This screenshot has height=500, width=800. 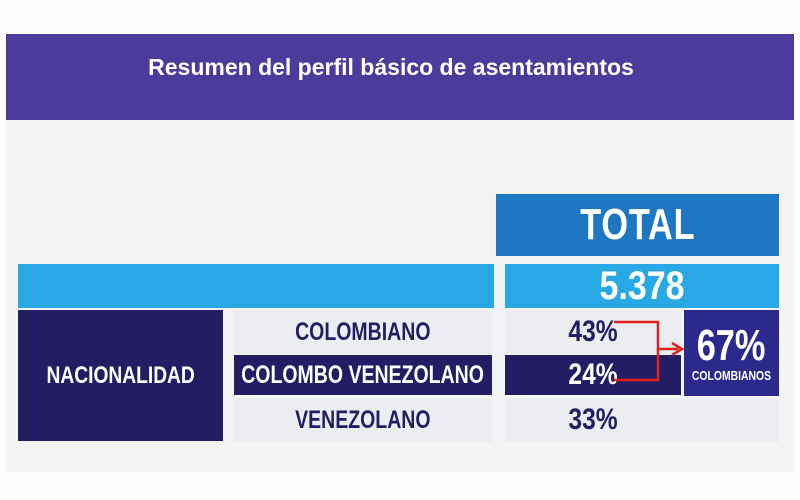 I want to click on summary-label: COLOMBIANOS, so click(x=731, y=375).